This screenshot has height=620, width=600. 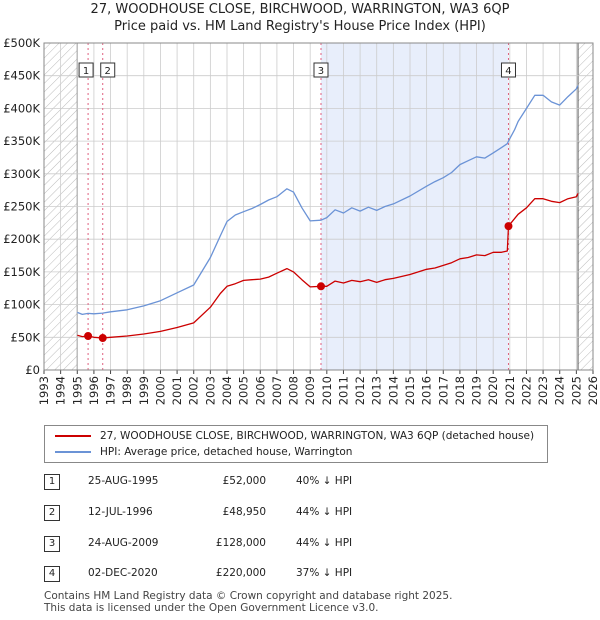 What do you see at coordinates (244, 512) in the screenshot?
I see `transaction-price: £48,950` at bounding box center [244, 512].